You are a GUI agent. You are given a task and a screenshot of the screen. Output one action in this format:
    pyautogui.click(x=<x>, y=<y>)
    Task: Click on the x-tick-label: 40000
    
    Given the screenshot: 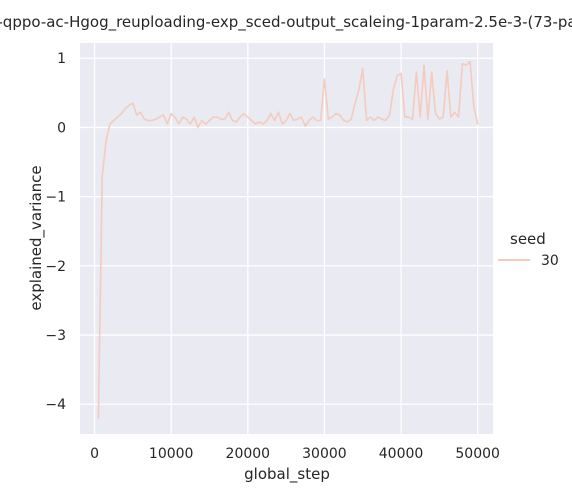 What is the action you would take?
    pyautogui.click(x=401, y=454)
    